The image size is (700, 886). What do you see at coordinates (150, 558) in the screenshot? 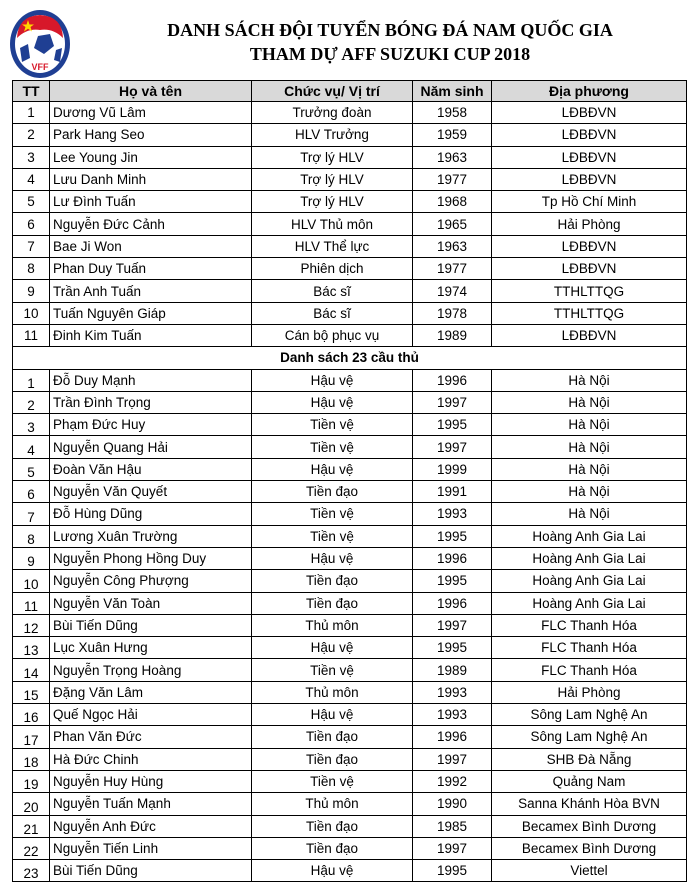
I see `name-cell: Nguyễn Phong Hồng Duy` at bounding box center [150, 558].